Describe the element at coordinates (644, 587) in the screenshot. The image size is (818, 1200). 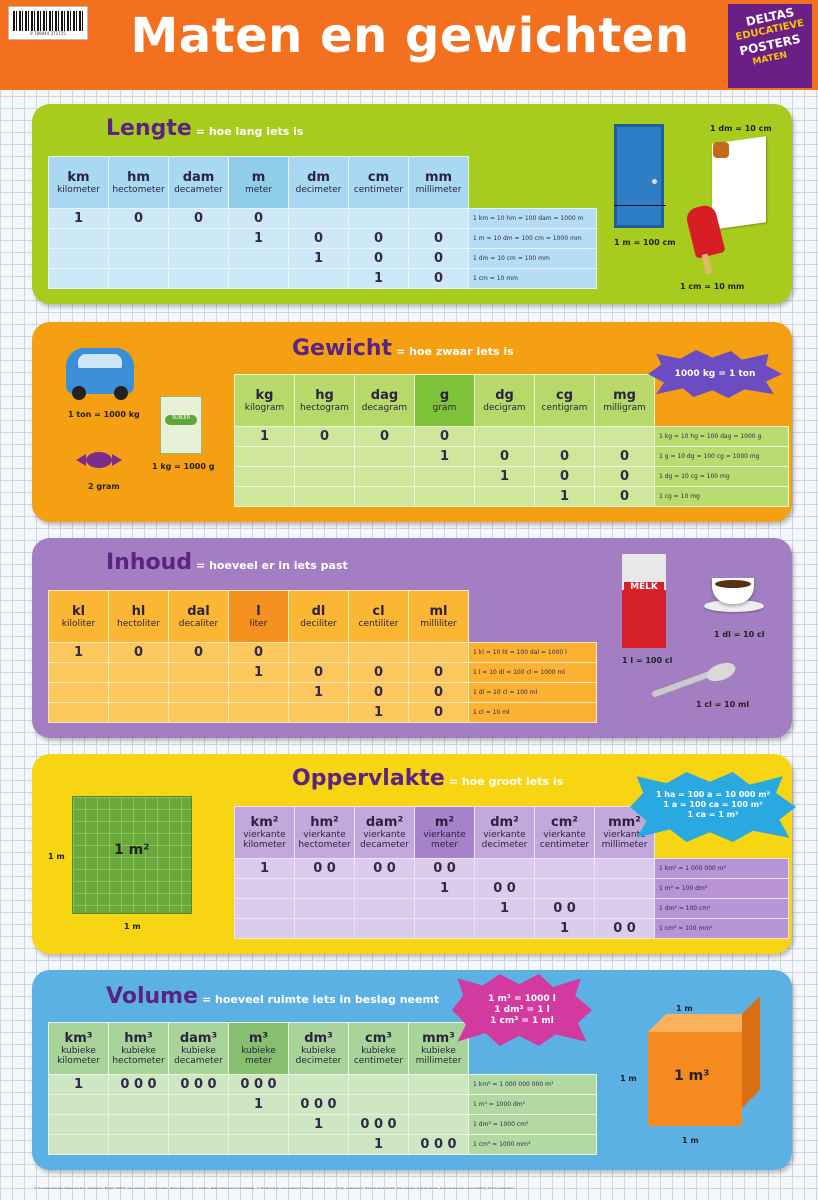
I see `milk-label: MELK` at that location.